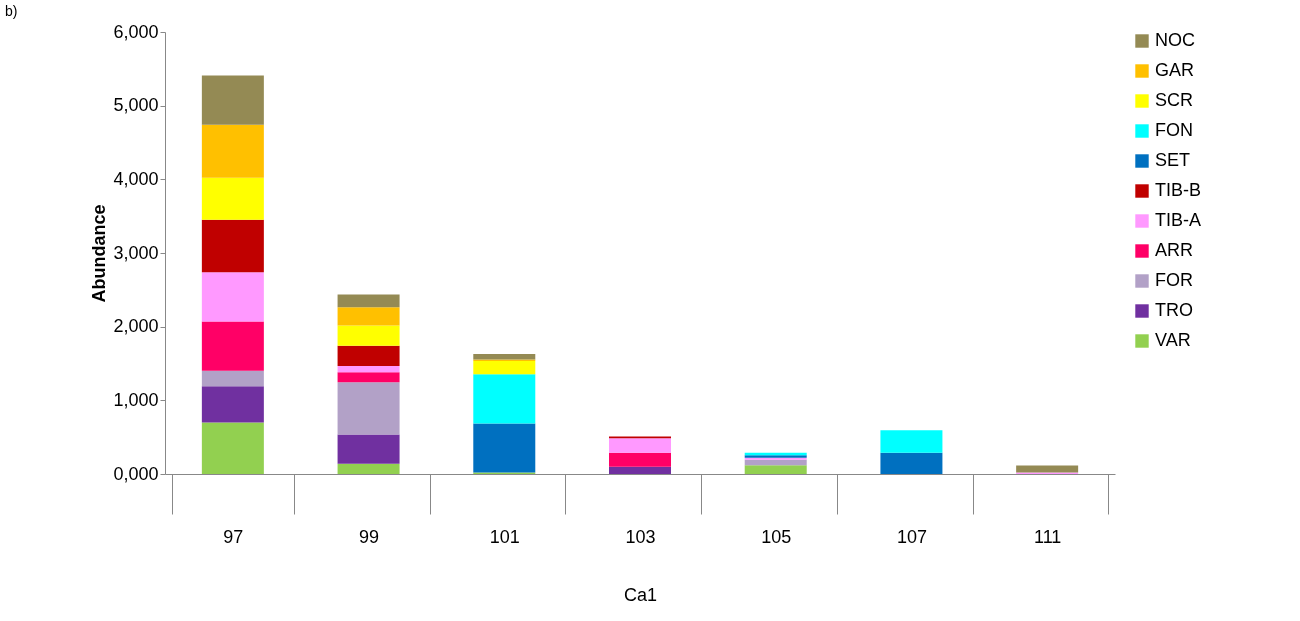 This screenshot has height=621, width=1300. I want to click on x-axis-title: Ca1, so click(640, 594).